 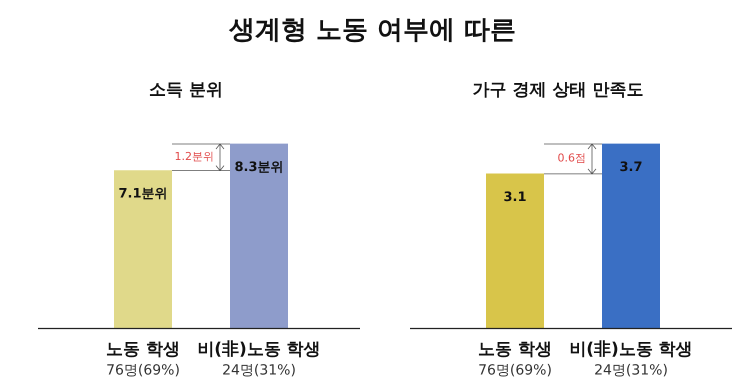 I want to click on annotation: 1.2분위, so click(x=194, y=156).